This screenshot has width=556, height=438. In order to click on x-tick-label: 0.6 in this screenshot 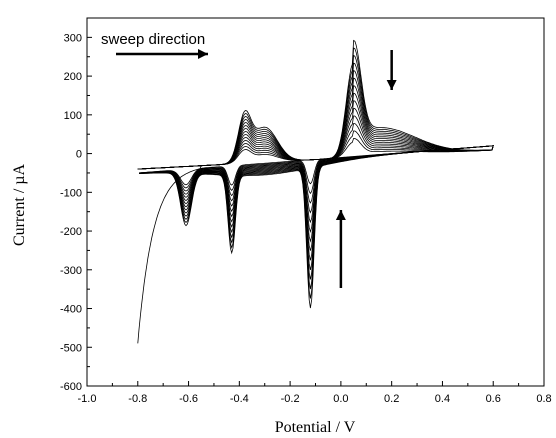, I will do `click(493, 399)`.